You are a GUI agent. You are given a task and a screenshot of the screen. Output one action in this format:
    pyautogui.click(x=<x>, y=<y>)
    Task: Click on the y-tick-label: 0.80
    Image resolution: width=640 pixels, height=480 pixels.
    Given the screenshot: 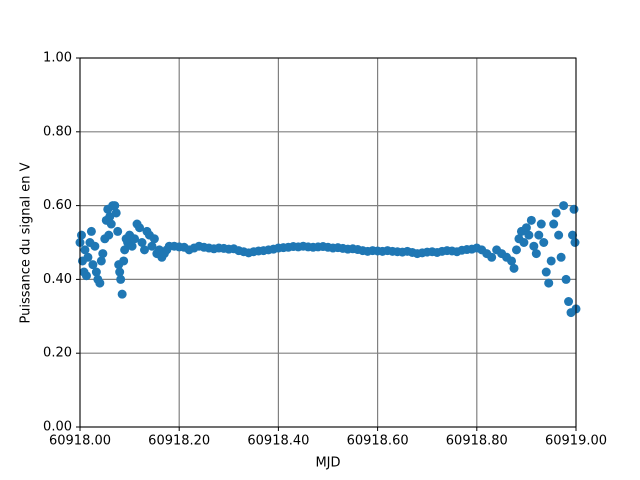 What is the action you would take?
    pyautogui.click(x=57, y=131)
    